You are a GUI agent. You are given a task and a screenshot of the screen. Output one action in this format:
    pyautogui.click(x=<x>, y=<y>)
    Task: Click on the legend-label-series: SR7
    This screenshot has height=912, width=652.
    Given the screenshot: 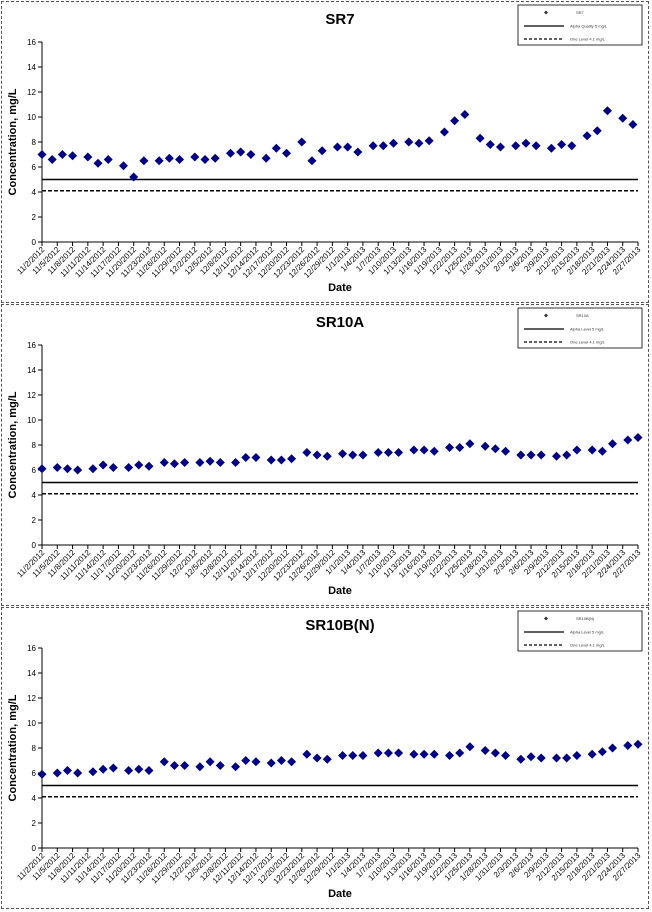 What is the action you would take?
    pyautogui.click(x=580, y=12)
    